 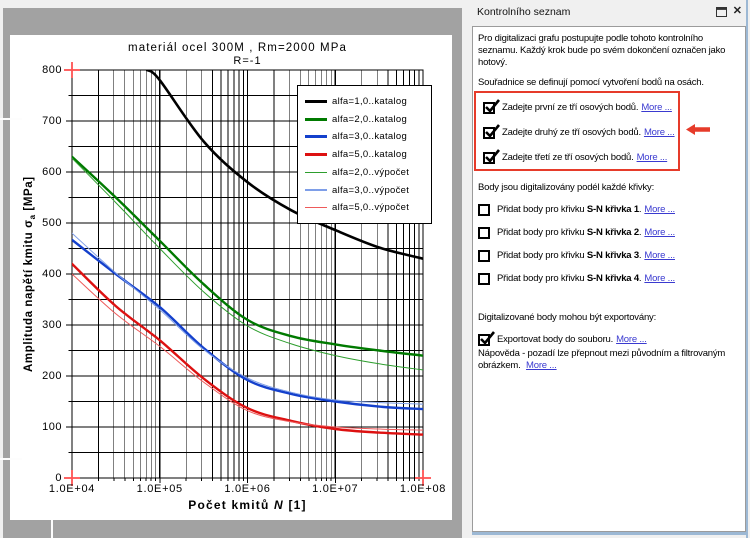 What do you see at coordinates (52, 324) in the screenshot?
I see `y-tick-label: 300` at bounding box center [52, 324].